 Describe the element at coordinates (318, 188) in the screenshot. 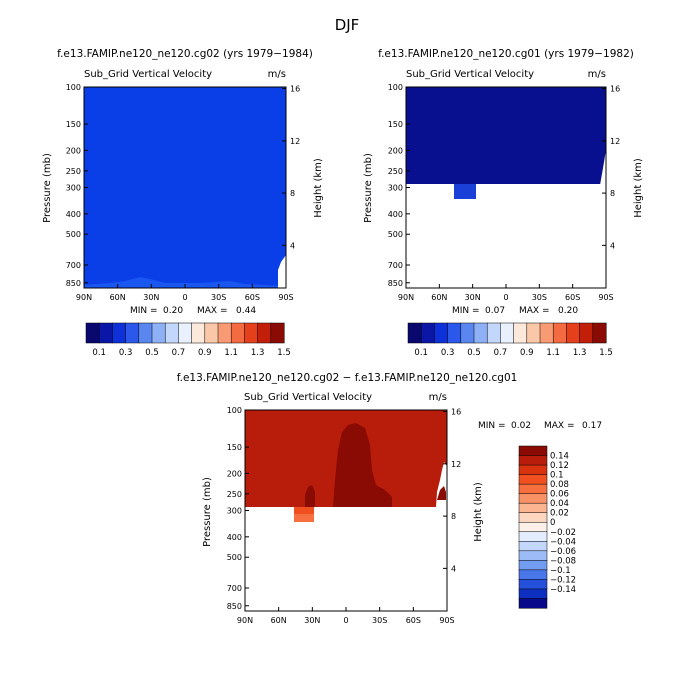

I see `panel-1-ylabel-right: Height (km)` at that location.